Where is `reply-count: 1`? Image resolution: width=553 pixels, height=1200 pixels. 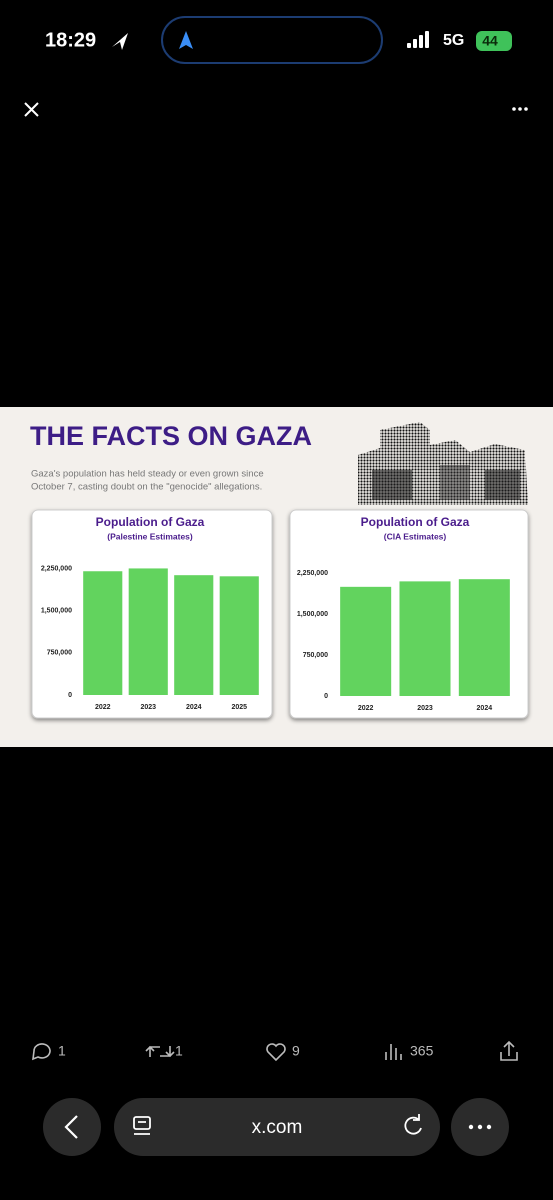 reply-count: 1 is located at coordinates (62, 1051).